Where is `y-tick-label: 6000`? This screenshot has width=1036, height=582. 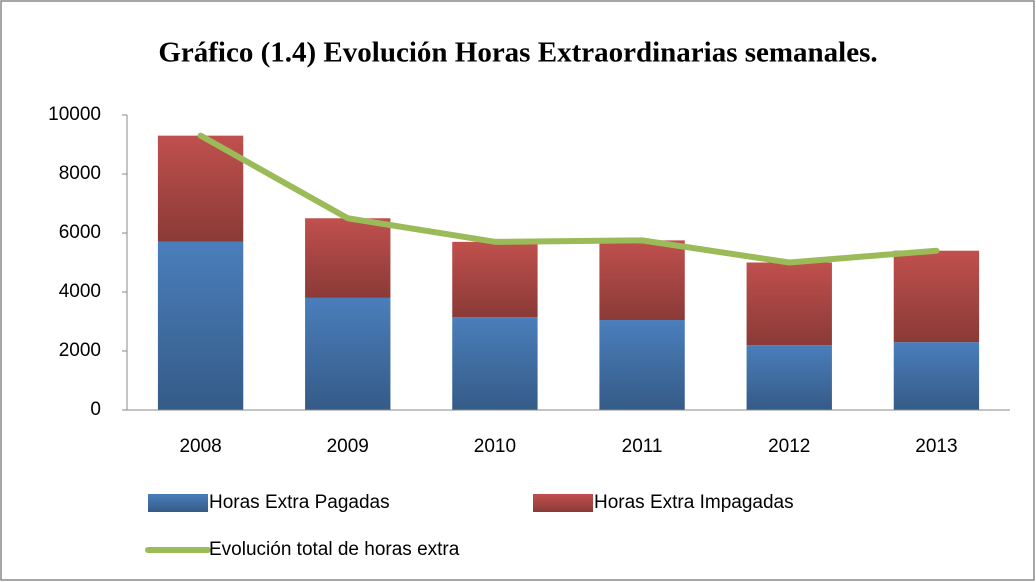 y-tick-label: 6000 is located at coordinates (80, 232).